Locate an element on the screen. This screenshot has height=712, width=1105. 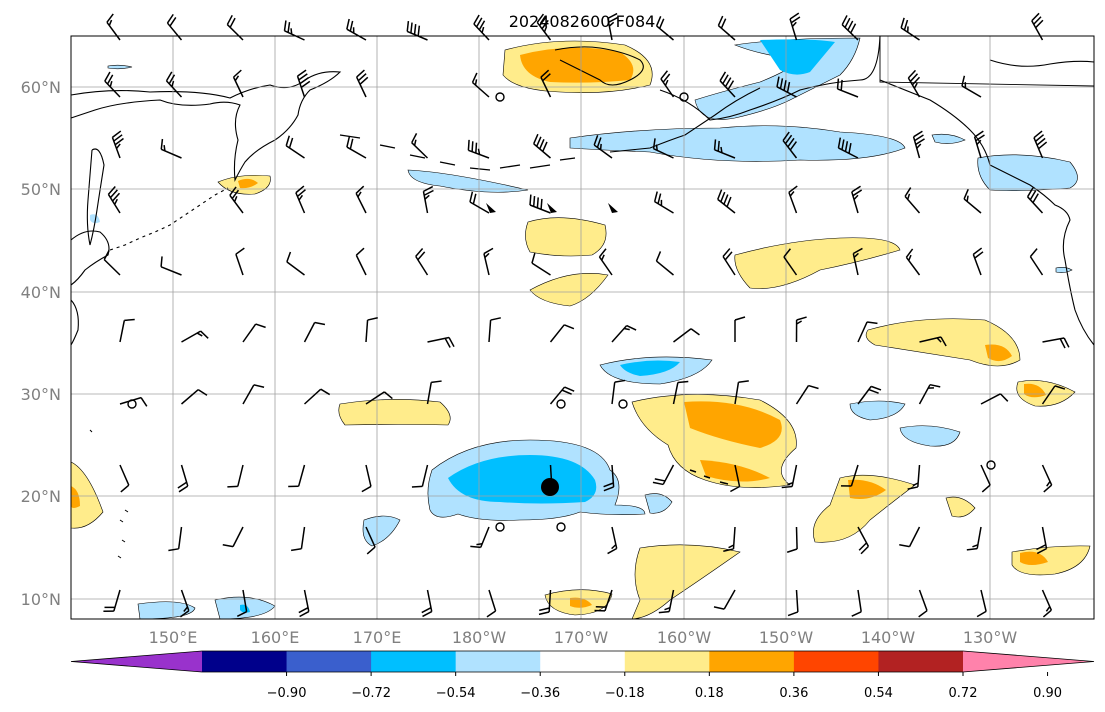
coastline-alaska is located at coordinates (717, 78).